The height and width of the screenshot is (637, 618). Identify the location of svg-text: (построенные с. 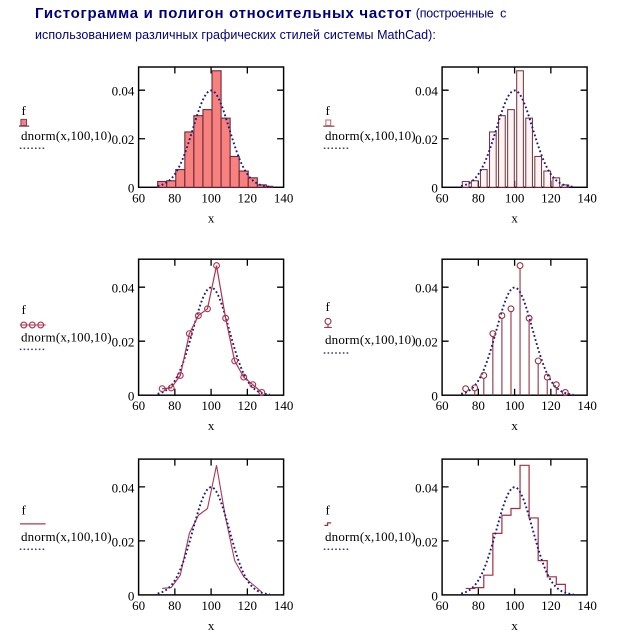
(461, 14).